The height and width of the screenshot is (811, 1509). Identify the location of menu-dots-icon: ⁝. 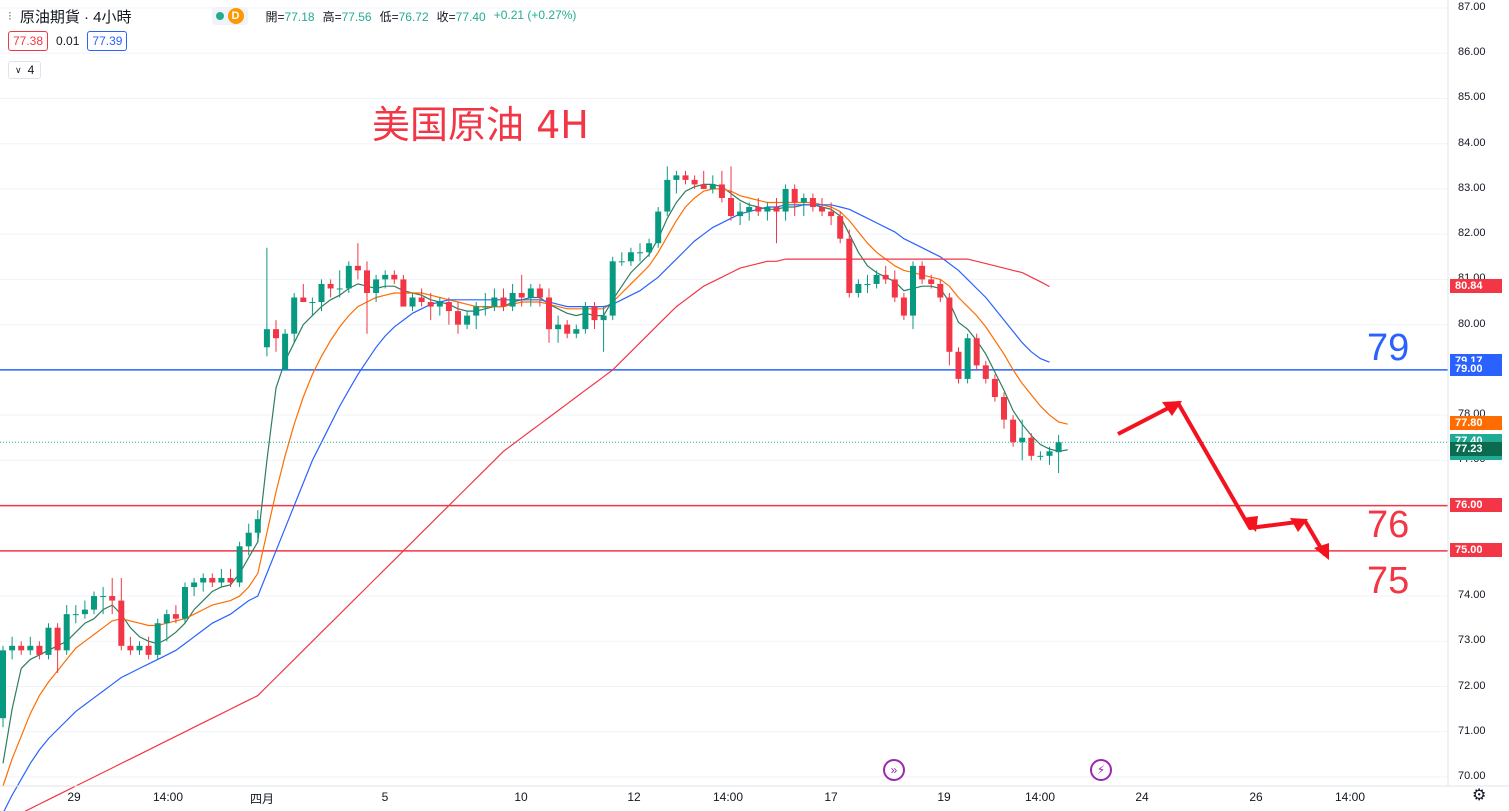
(10, 16).